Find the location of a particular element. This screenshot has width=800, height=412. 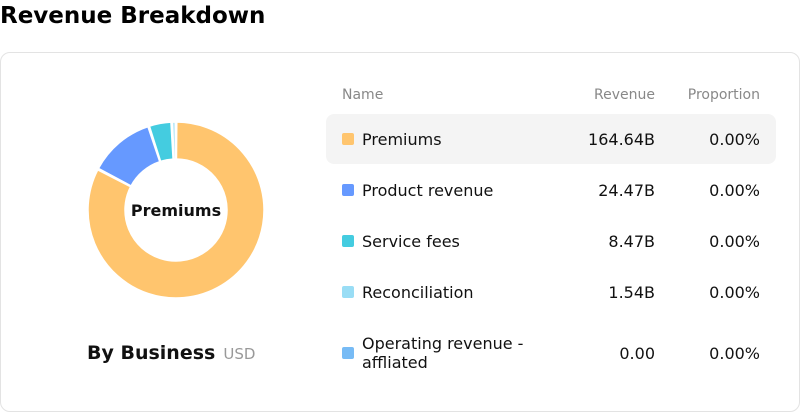

donut-chart: Premiums is located at coordinates (176, 210).